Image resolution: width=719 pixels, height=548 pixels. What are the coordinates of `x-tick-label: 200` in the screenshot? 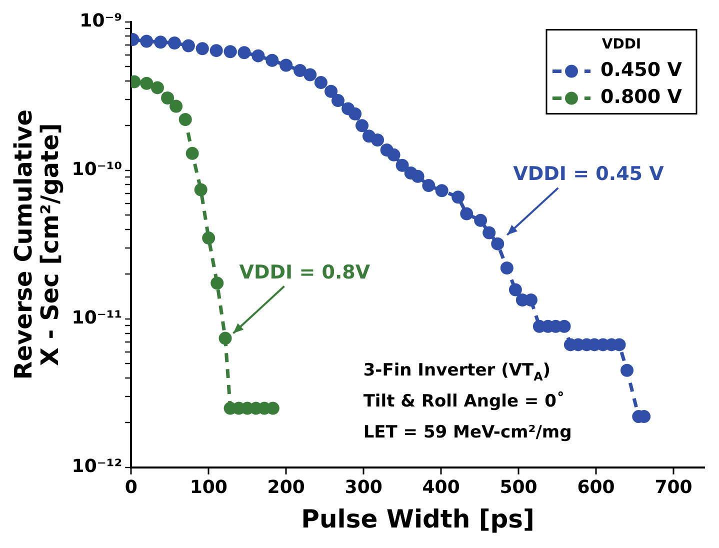 It's located at (286, 487).